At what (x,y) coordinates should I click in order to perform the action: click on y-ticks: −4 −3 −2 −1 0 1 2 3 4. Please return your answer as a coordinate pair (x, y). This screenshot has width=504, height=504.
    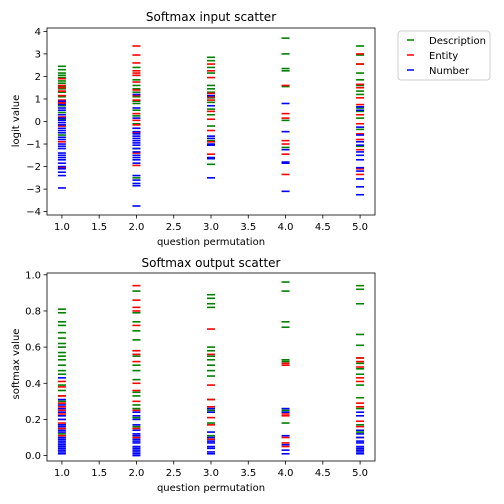
    Looking at the image, I should click on (36, 122).